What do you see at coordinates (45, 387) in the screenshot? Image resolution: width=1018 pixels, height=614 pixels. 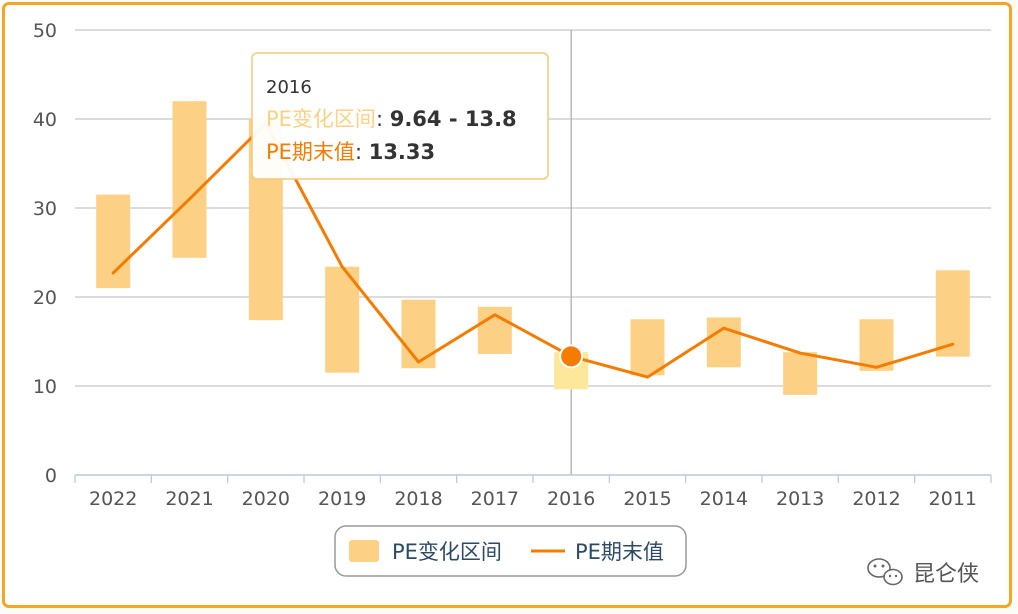 I see `y-tick-label: 10` at bounding box center [45, 387].